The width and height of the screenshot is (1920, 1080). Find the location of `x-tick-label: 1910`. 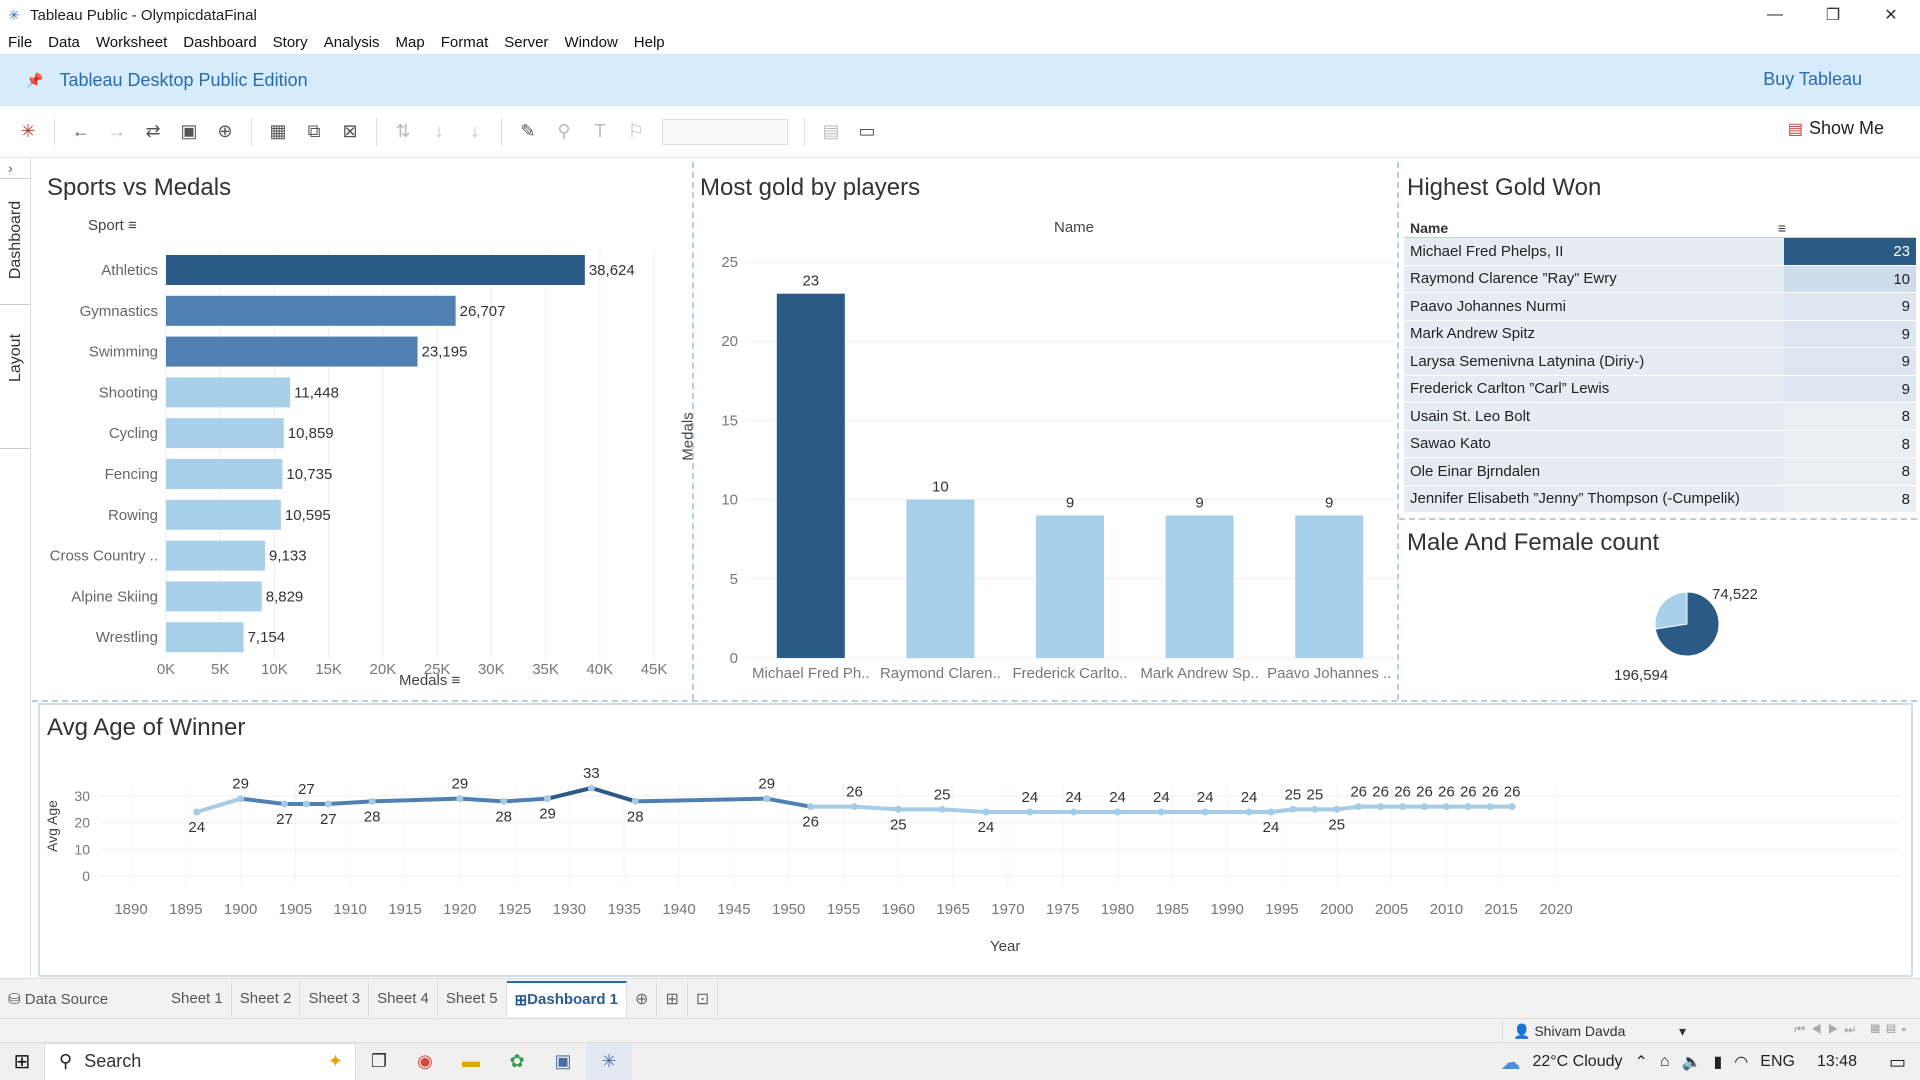

x-tick-label: 1910 is located at coordinates (350, 909).